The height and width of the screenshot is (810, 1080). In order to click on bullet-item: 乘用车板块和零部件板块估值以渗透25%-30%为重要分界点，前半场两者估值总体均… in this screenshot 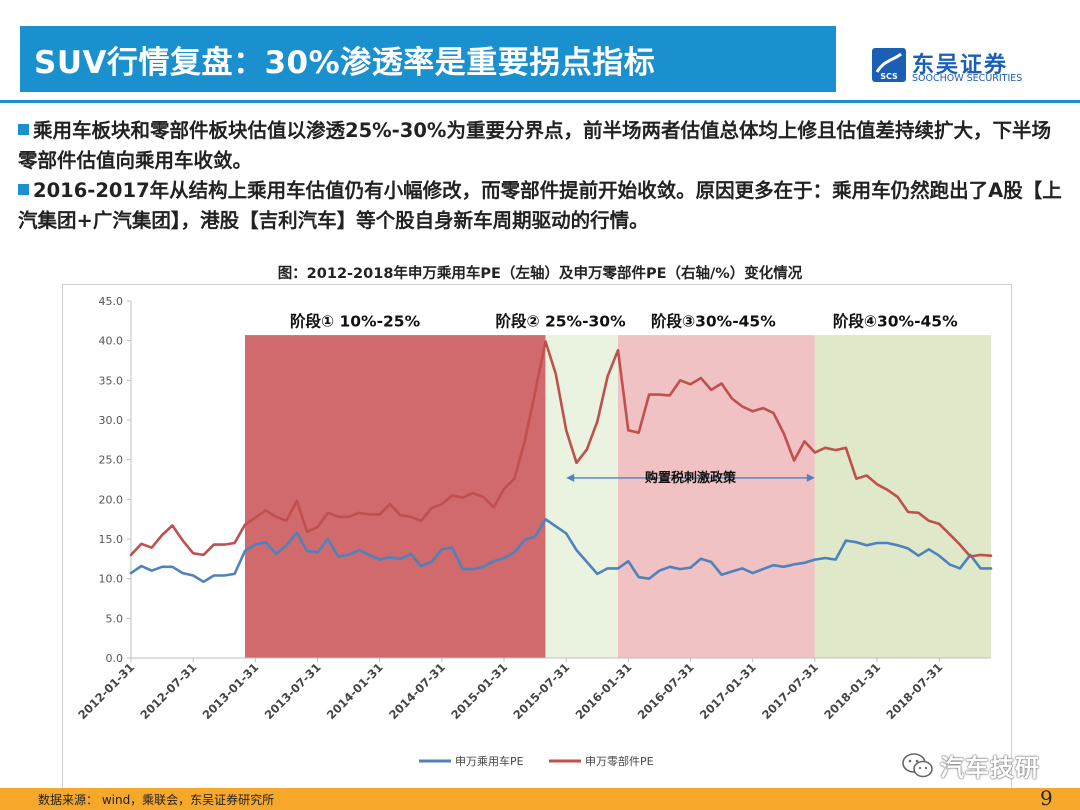, I will do `click(543, 146)`.